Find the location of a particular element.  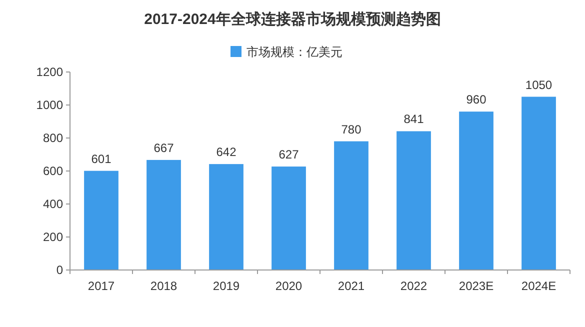

x-tick-label: 2022 is located at coordinates (414, 286).